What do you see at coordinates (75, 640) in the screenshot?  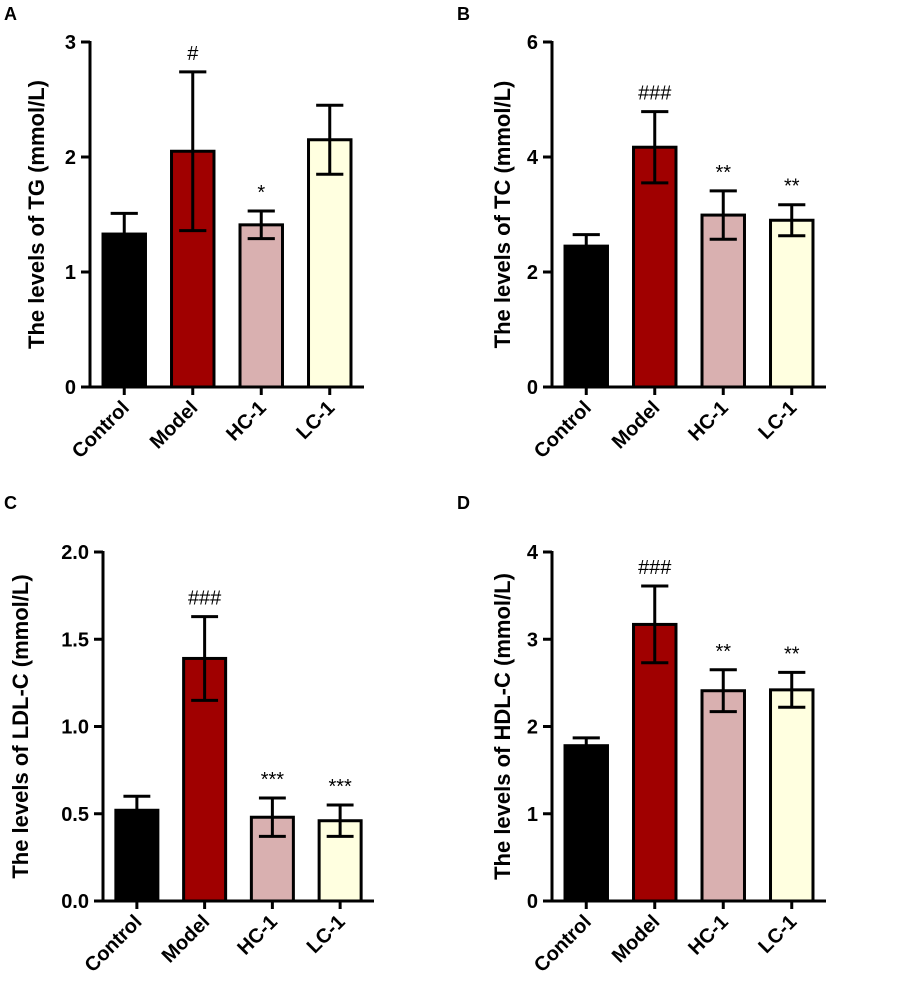 I see `y-tick-label: 1.5` at bounding box center [75, 640].